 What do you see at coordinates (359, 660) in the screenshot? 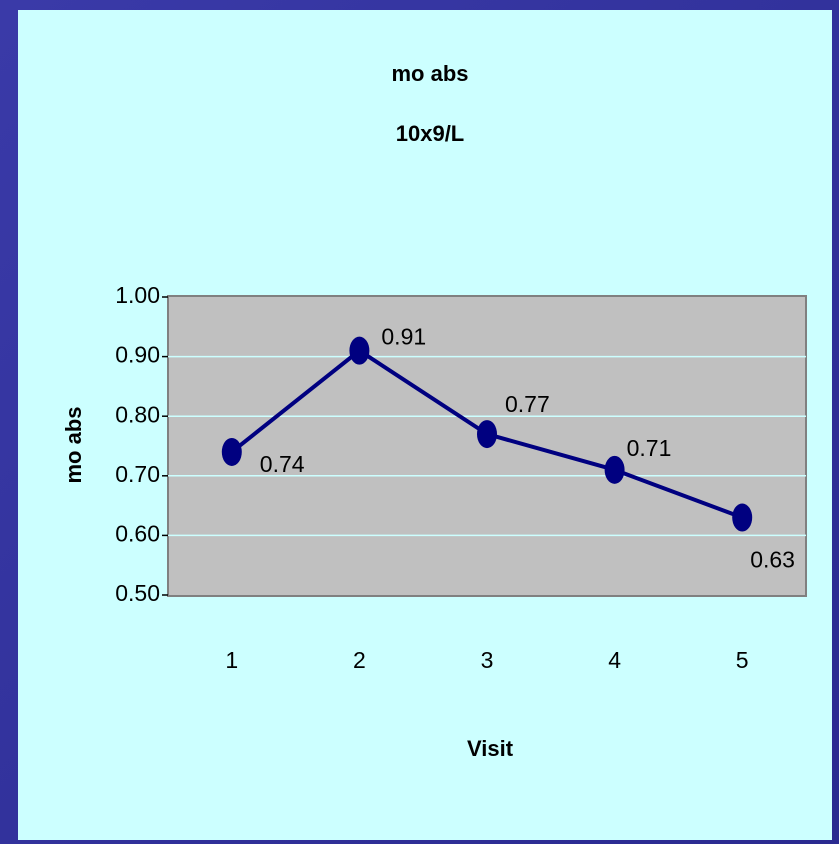
I see `x-tick-label: 2` at bounding box center [359, 660].